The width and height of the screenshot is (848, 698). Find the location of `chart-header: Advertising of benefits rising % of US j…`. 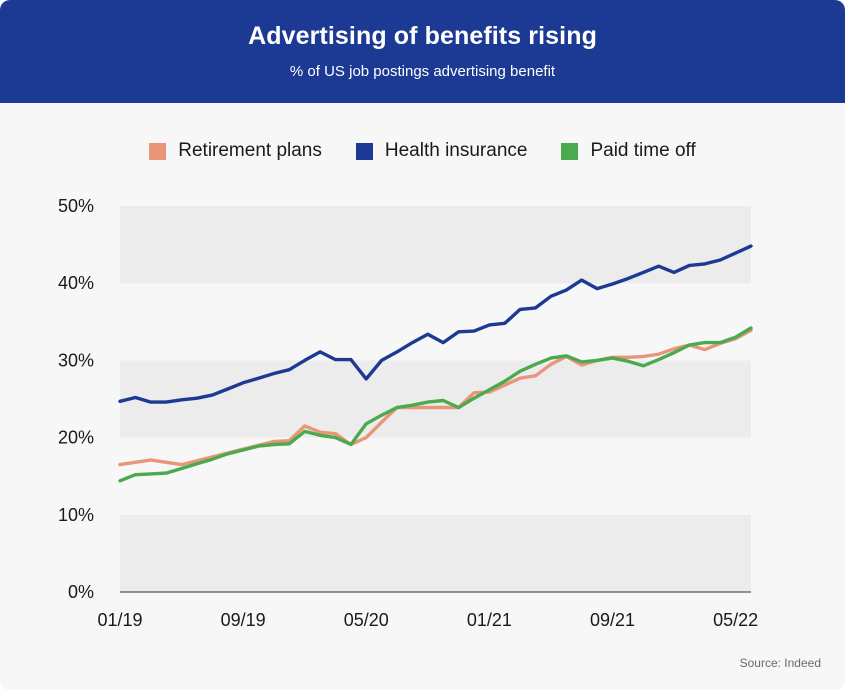

chart-header: Advertising of benefits rising % of US j… is located at coordinates (422, 51).